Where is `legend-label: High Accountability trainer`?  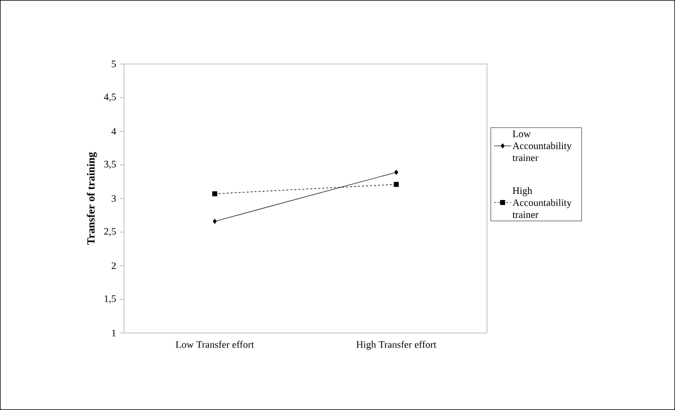
legend-label: High Accountability trainer is located at coordinates (542, 202).